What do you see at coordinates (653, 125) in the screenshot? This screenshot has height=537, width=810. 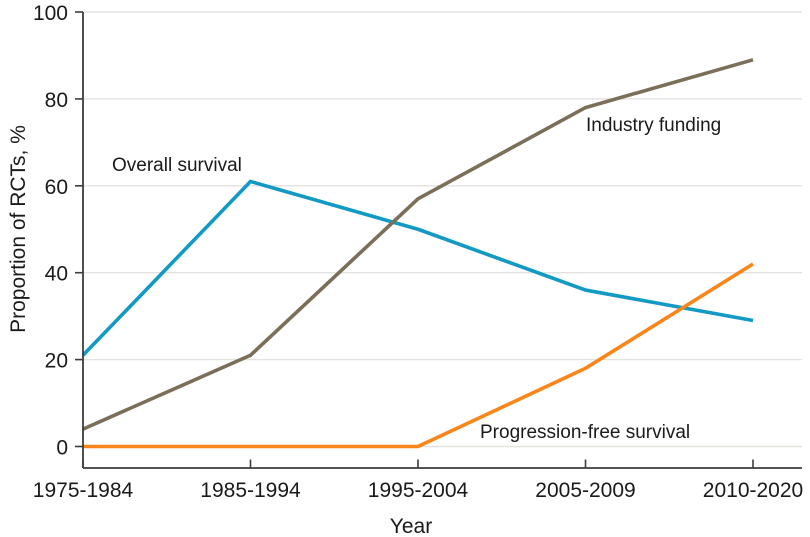 I see `series-label-industry-funding: Industry funding` at bounding box center [653, 125].